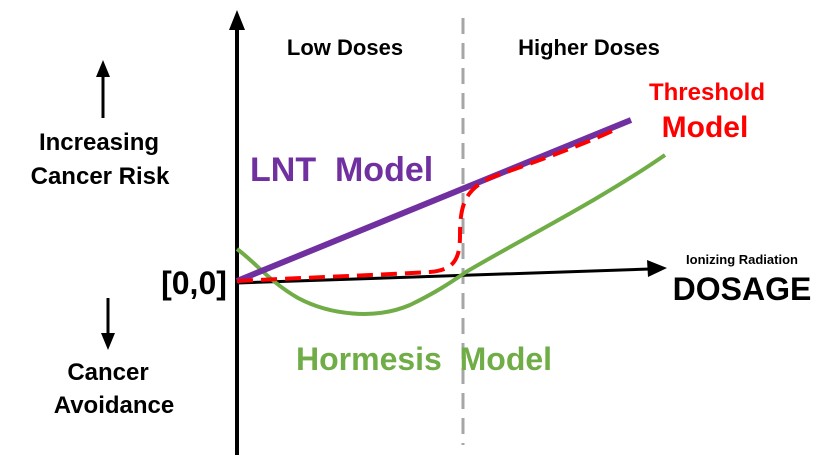  Describe the element at coordinates (707, 92) in the screenshot. I see `threshold-model-label-line1: Threshold` at that location.